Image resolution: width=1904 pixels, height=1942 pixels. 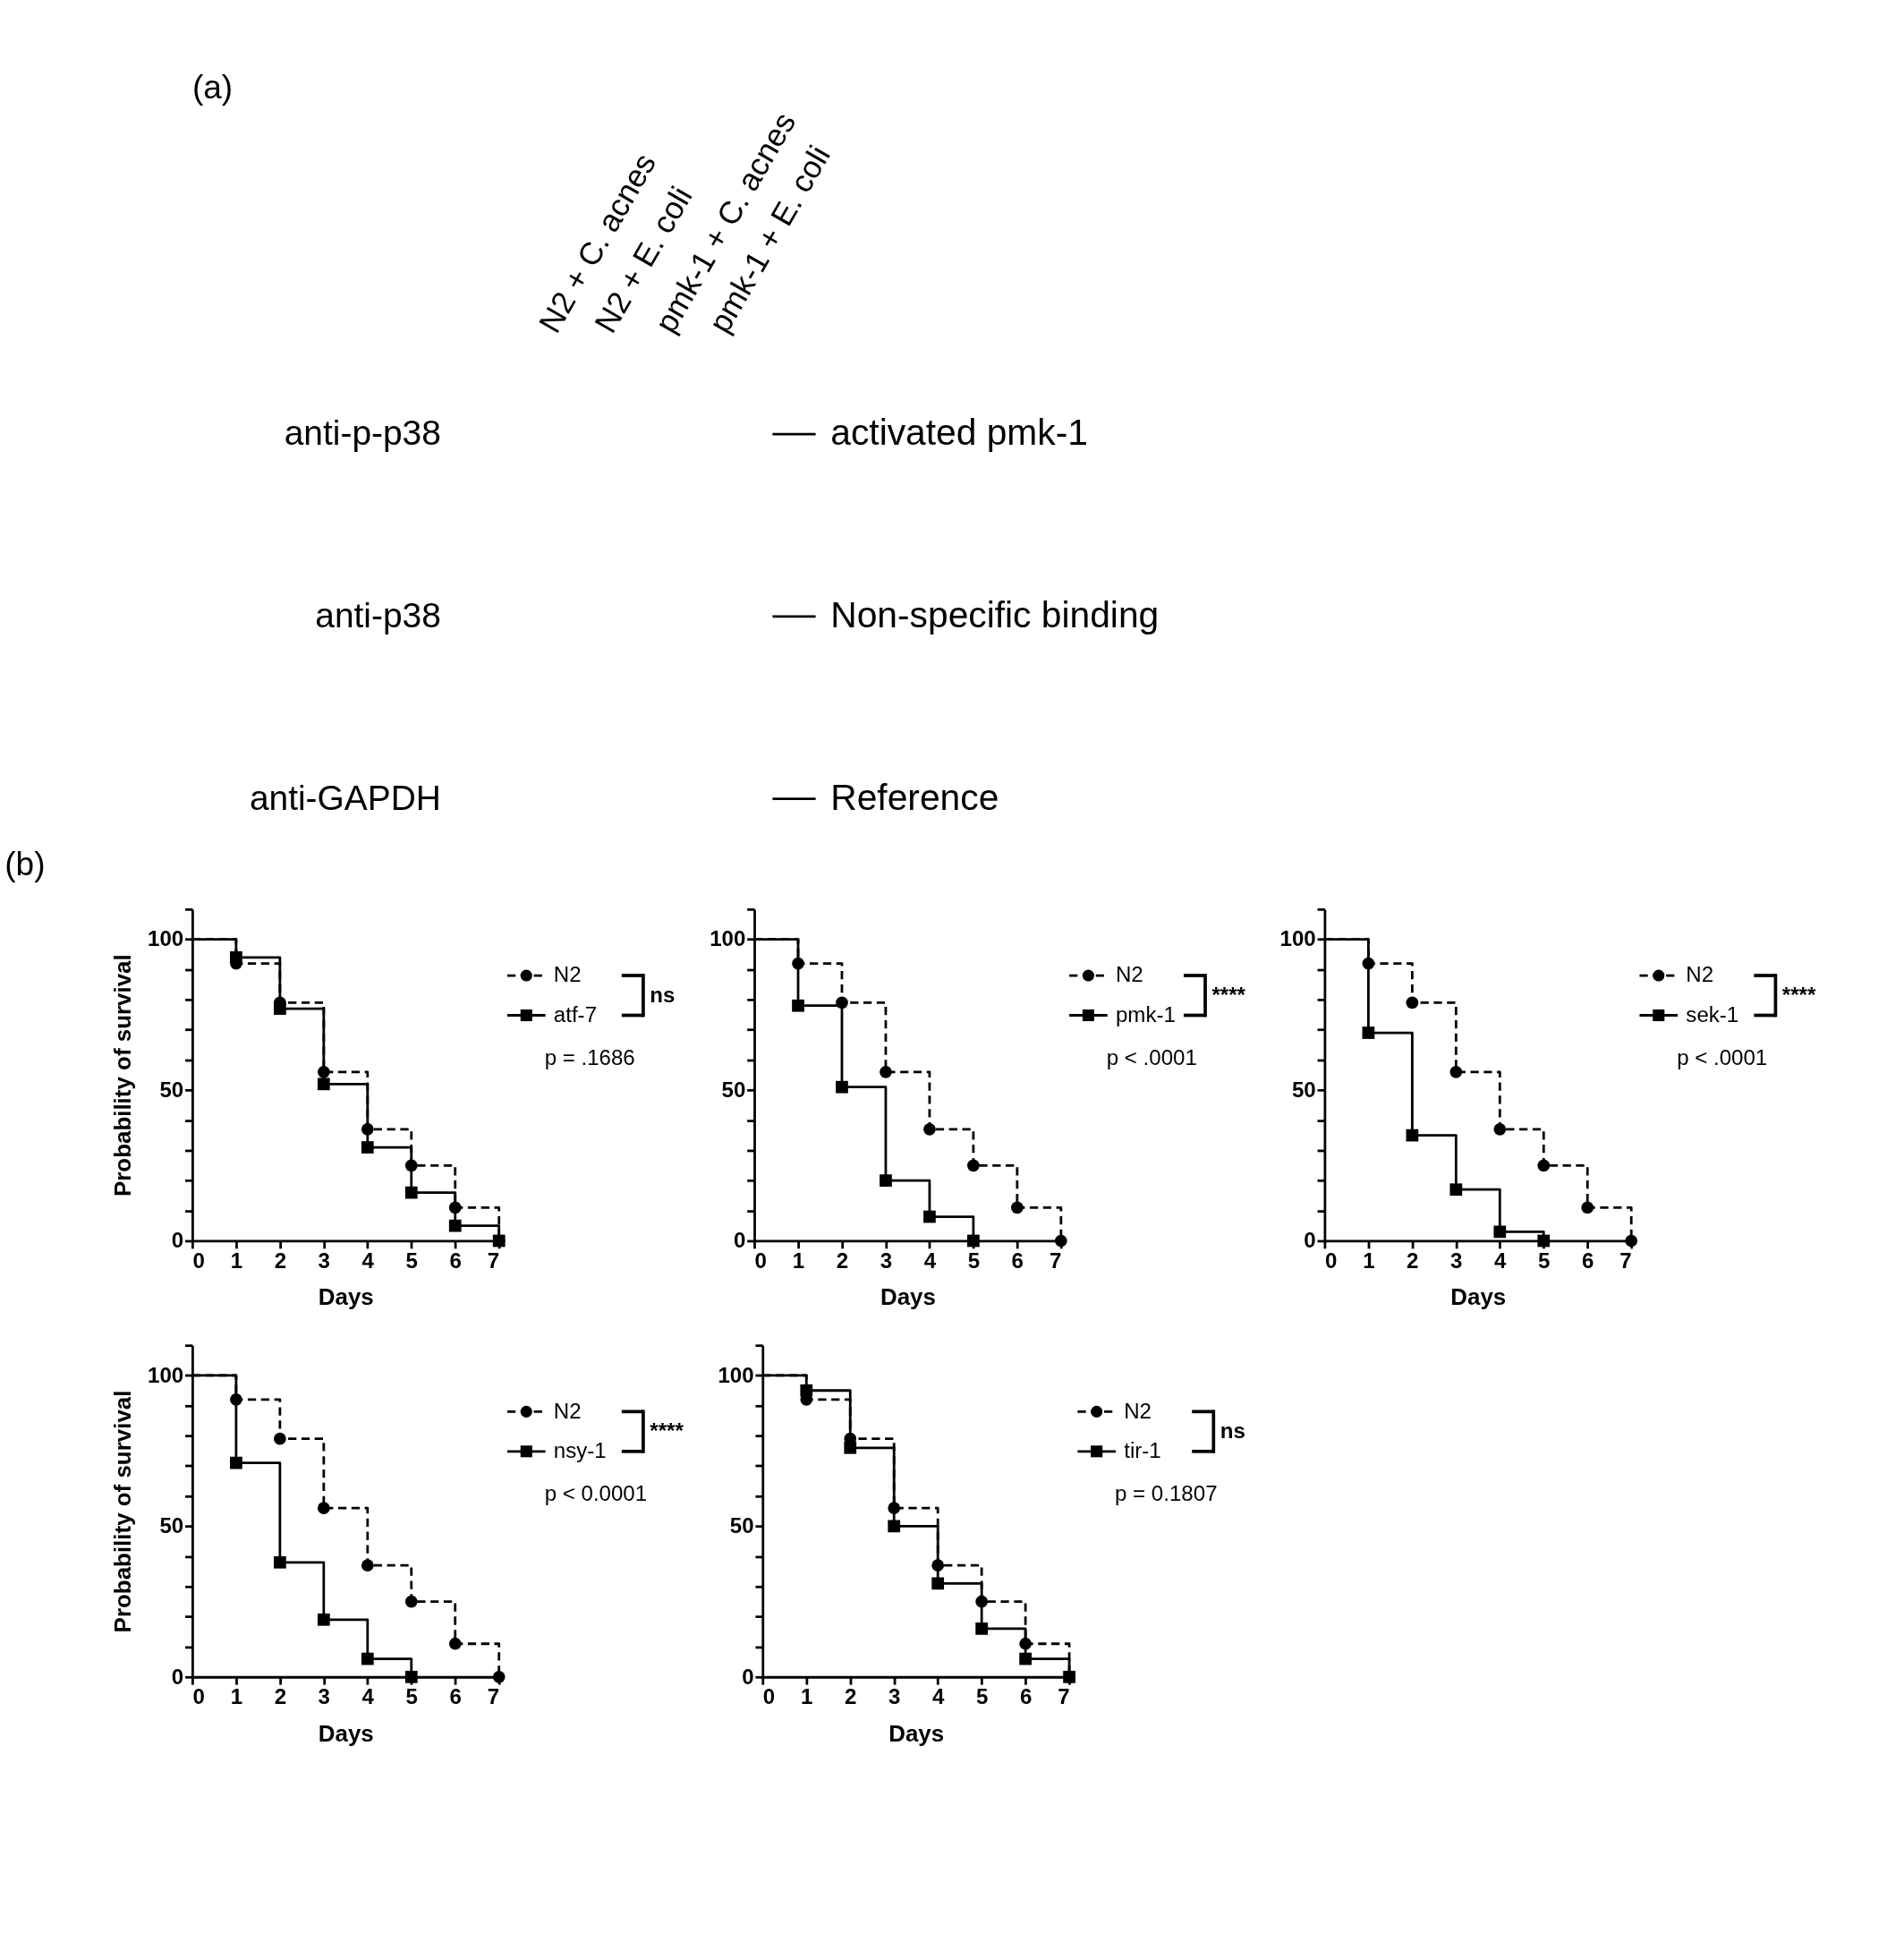 I want to click on text: p < 0.0001, so click(x=596, y=1493).